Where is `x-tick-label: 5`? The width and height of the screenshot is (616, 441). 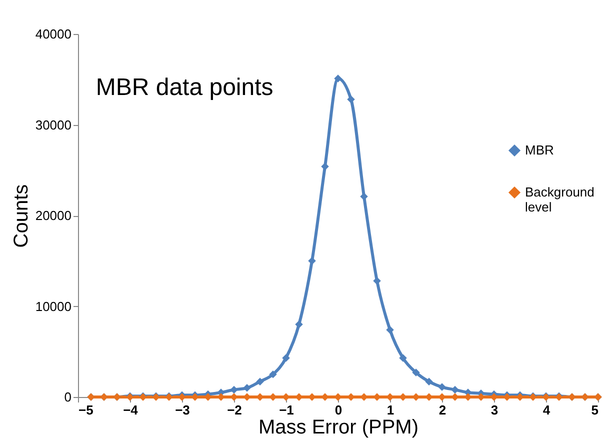
x-tick-label: 5 is located at coordinates (594, 410).